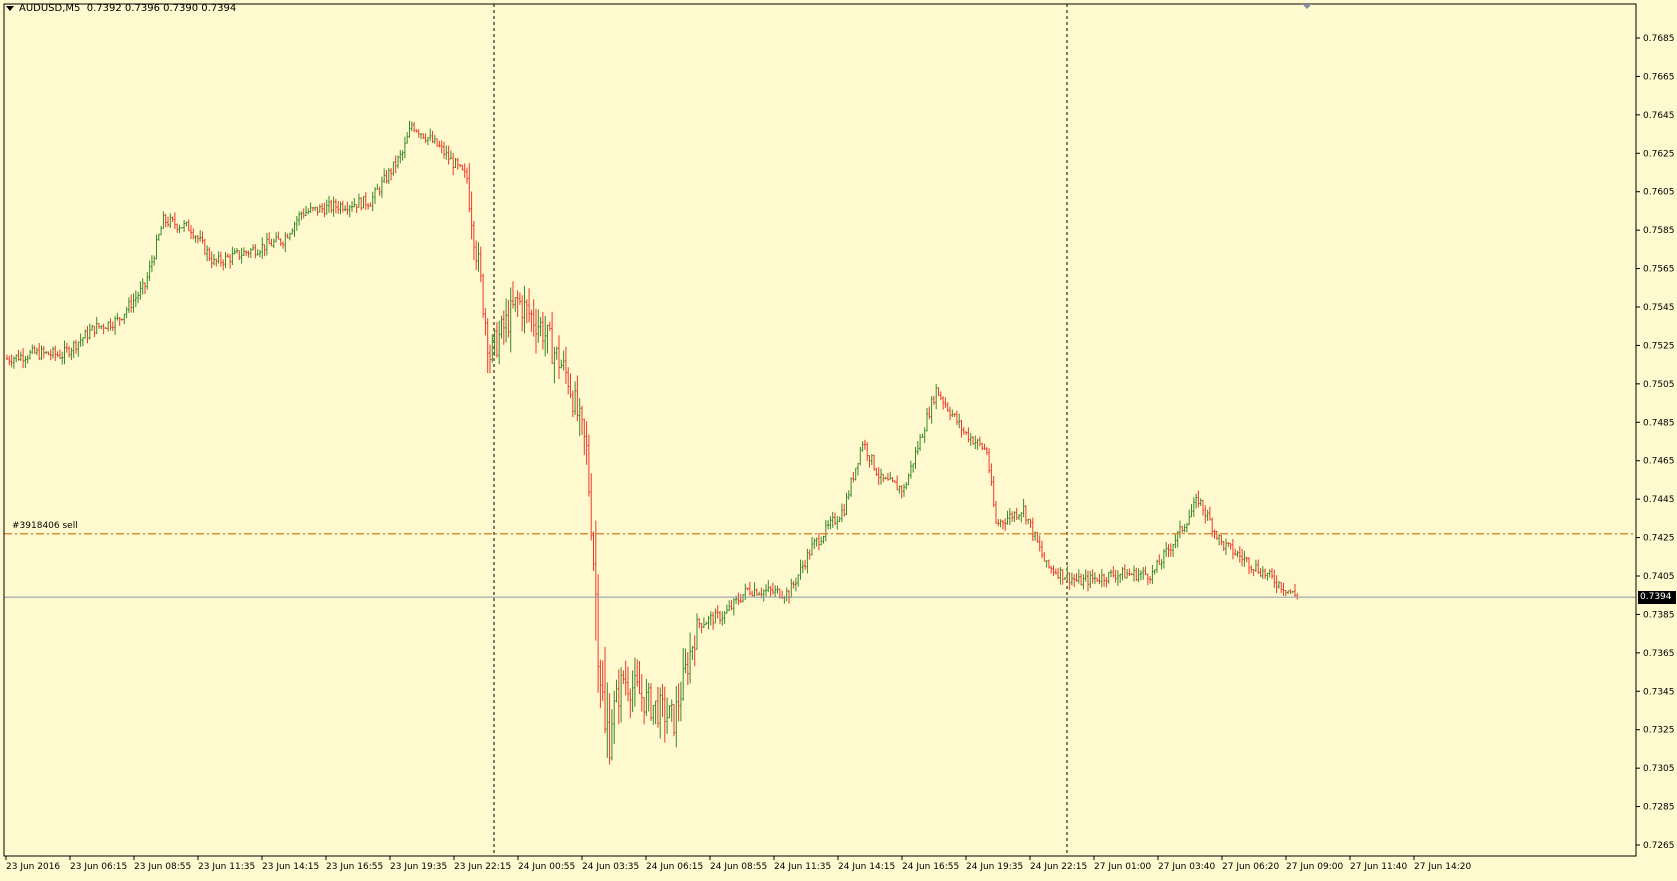 The width and height of the screenshot is (1677, 881). I want to click on chart-header: AUDUSD,M5 0.7392 0.7396 0.7390 0.7394, so click(121, 9).